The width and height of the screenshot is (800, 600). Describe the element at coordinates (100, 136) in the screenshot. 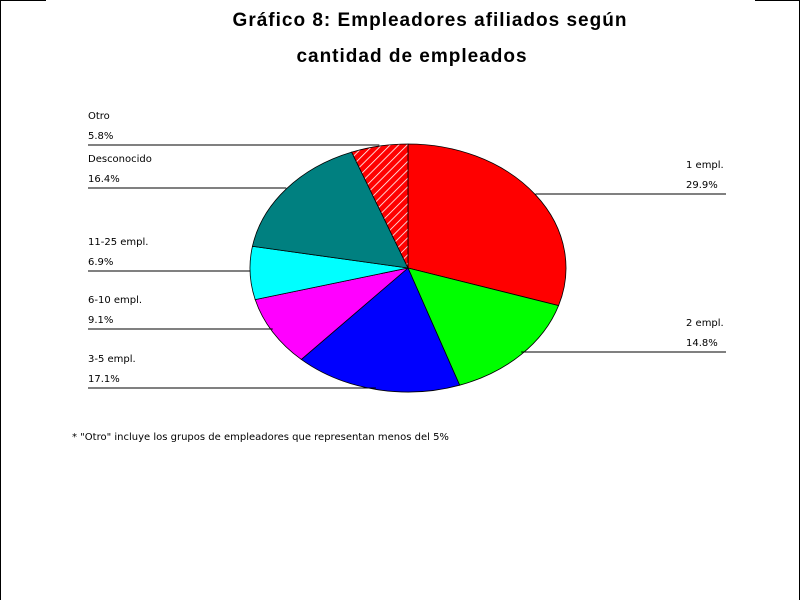

I see `slice-value-otro: 5.8%` at that location.